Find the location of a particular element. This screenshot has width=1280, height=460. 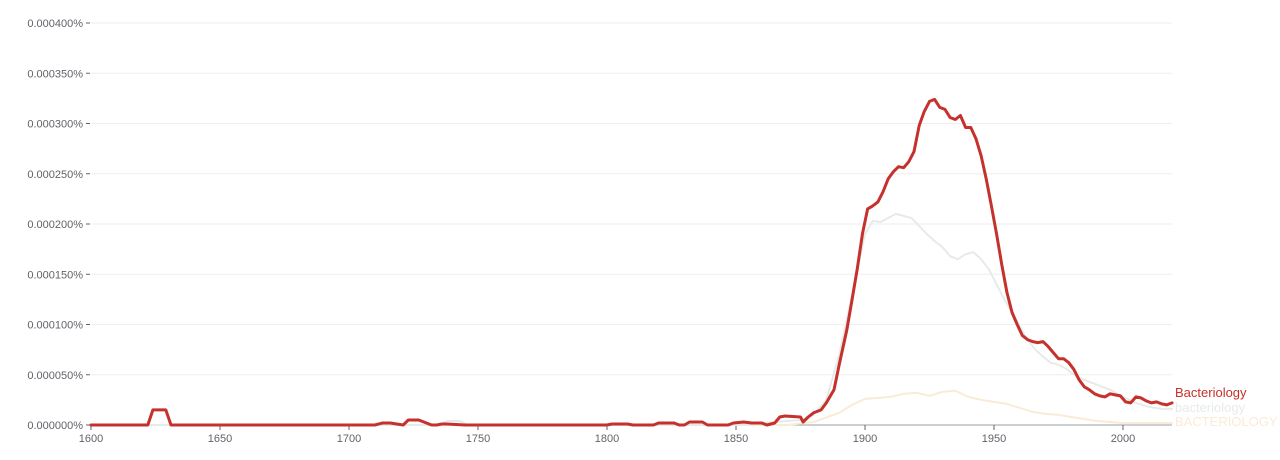

y-tick-label: 0.000200% is located at coordinates (55, 225).